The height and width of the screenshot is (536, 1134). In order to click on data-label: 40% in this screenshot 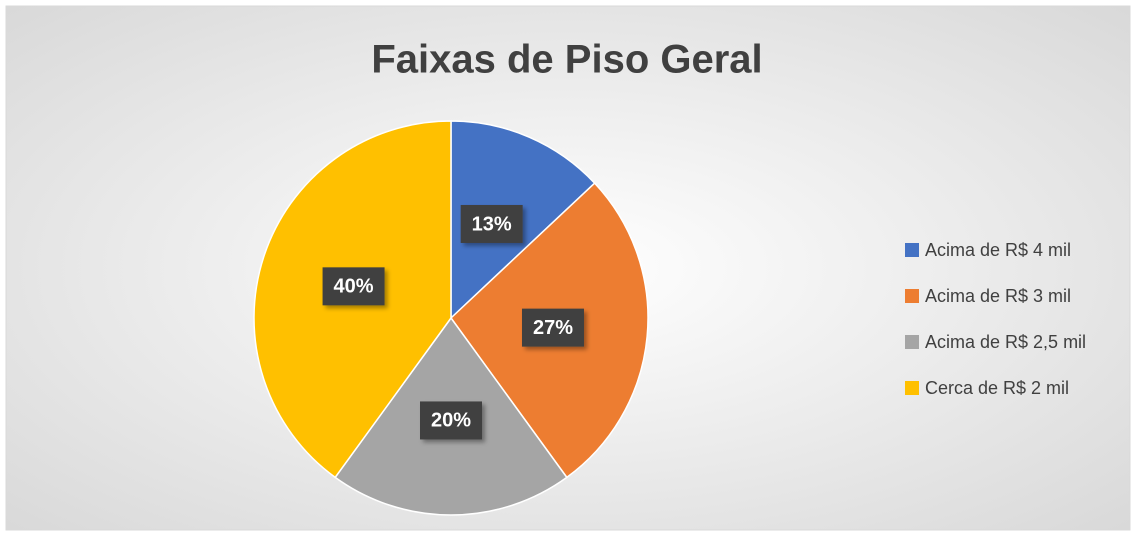, I will do `click(353, 286)`.